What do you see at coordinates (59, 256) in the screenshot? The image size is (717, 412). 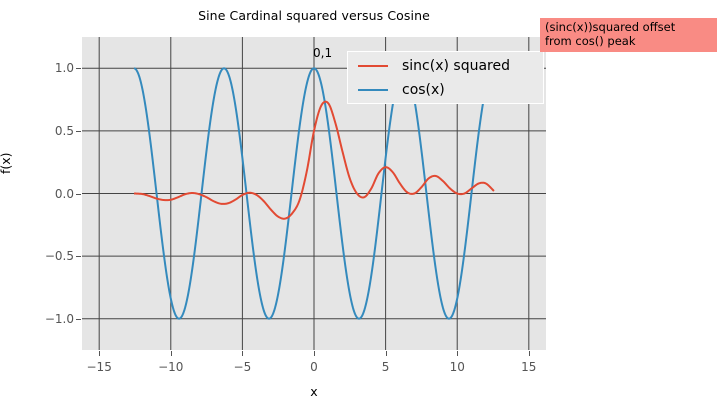 I see `y-tick-label: −0.5` at bounding box center [59, 256].